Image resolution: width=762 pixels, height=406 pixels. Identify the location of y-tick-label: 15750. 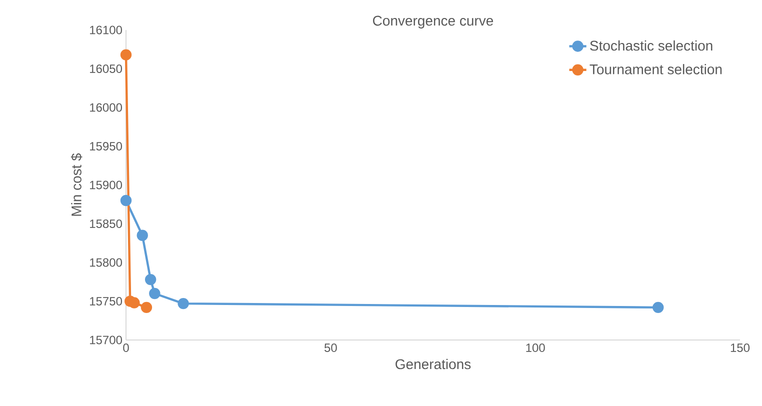
(106, 301).